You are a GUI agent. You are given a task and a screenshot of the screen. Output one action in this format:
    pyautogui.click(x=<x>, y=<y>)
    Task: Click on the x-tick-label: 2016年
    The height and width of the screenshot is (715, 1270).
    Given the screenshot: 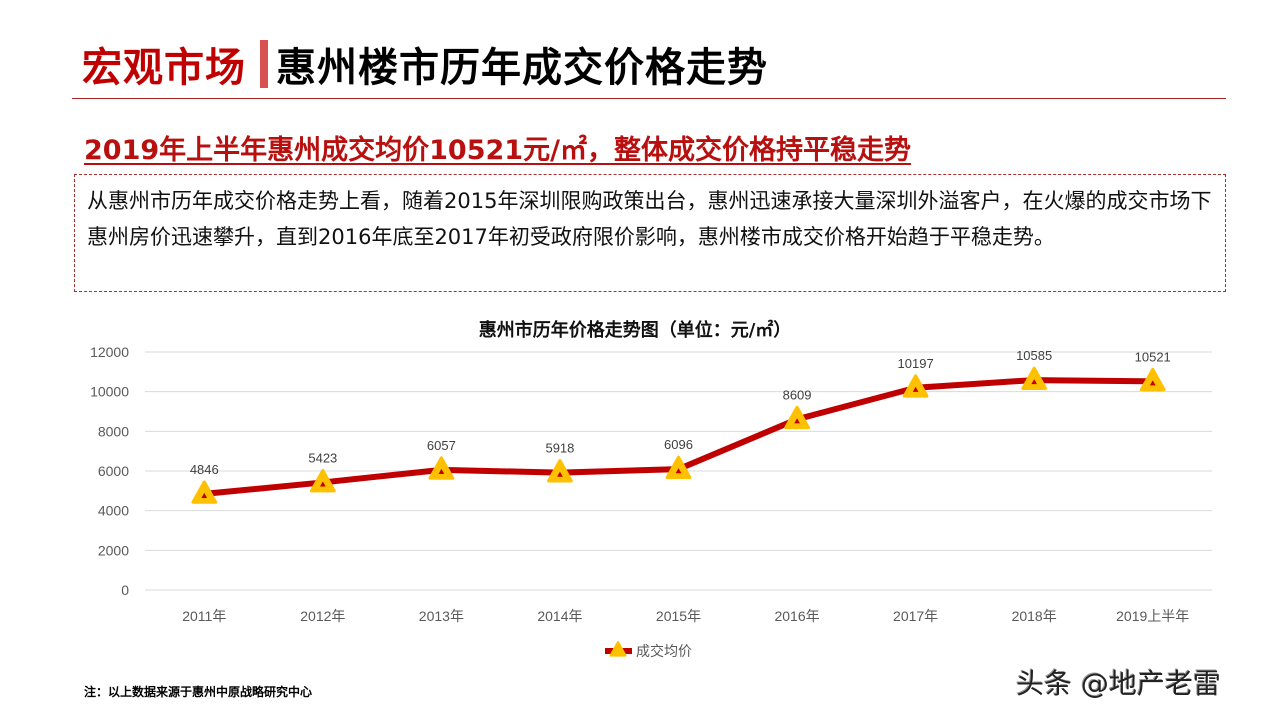 What is the action you would take?
    pyautogui.click(x=796, y=616)
    